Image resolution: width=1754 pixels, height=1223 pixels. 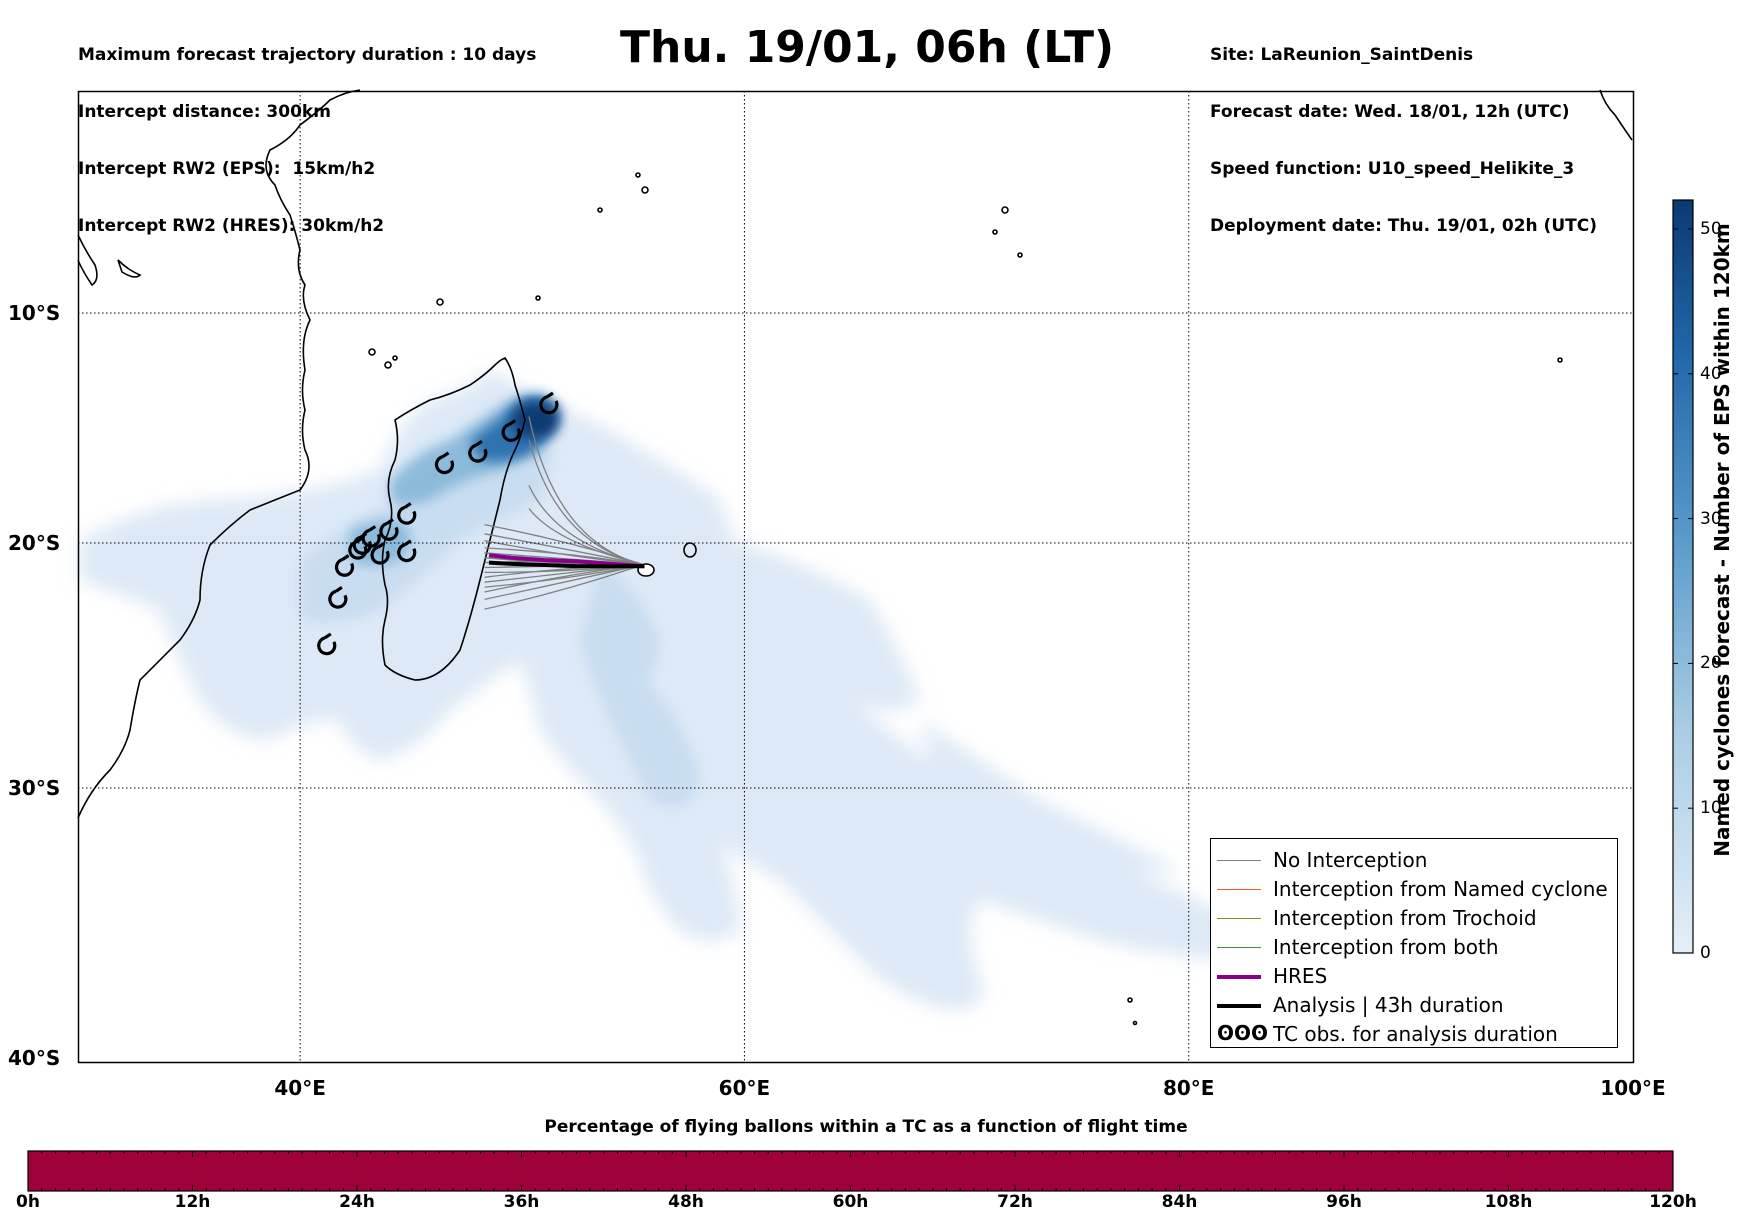 I want to click on flight-time-label: 0h, so click(x=28, y=1202).